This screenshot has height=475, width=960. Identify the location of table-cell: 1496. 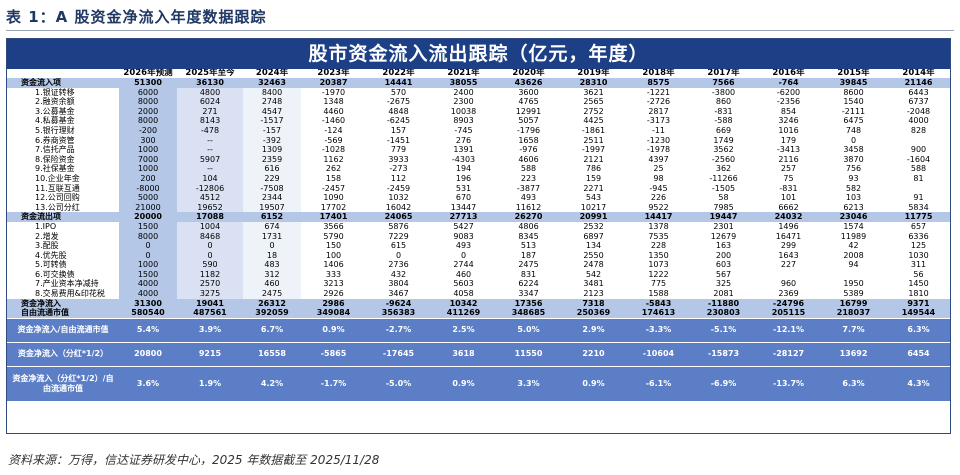
(788, 226).